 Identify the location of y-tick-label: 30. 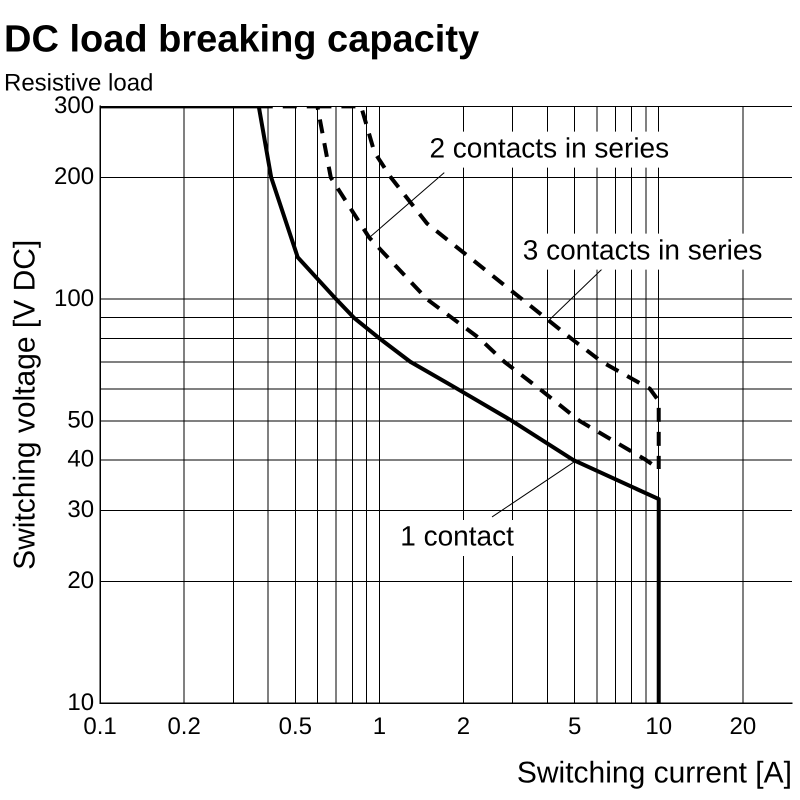
(80, 510).